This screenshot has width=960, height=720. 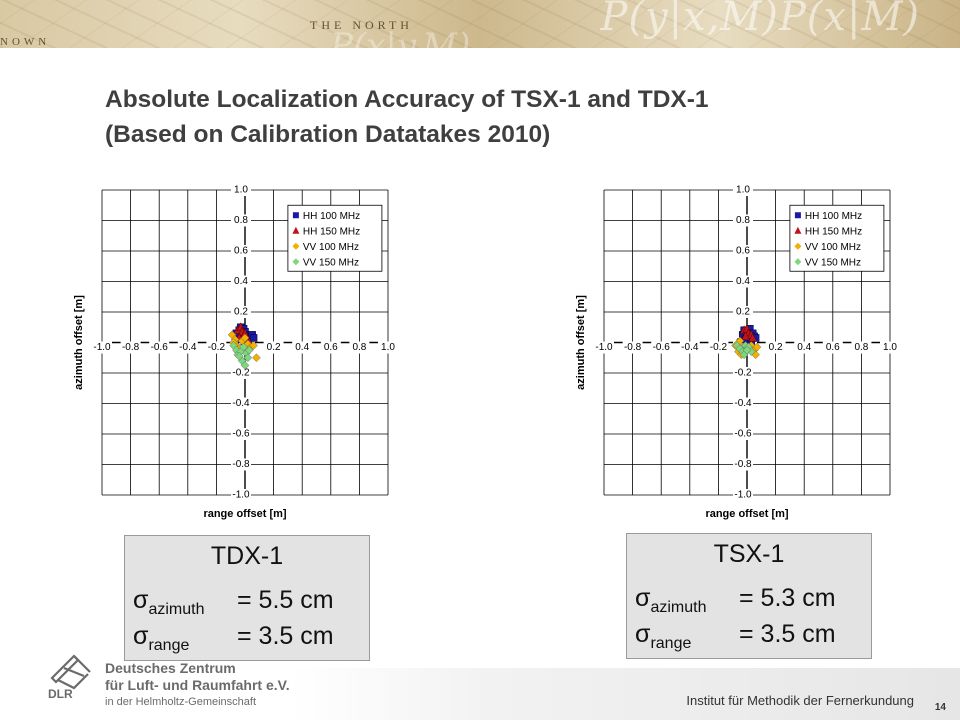 I want to click on stats-box-tdx: TDX-1 σazimuth = 5.5 cm σrange = 3.5 cm, so click(x=247, y=598).